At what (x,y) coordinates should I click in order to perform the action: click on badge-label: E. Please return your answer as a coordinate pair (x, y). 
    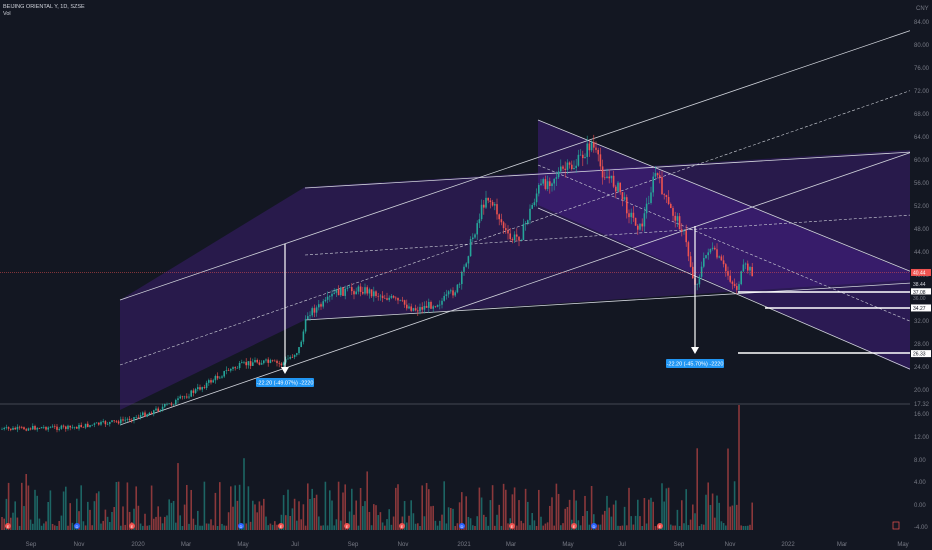
    Looking at the image, I should click on (402, 526).